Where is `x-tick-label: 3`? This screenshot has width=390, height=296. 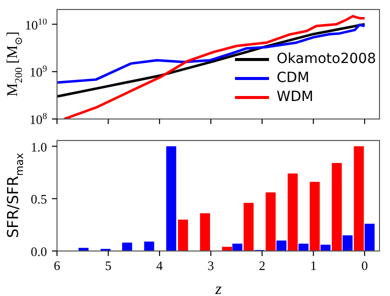 x-tick-label: 3 is located at coordinates (211, 265).